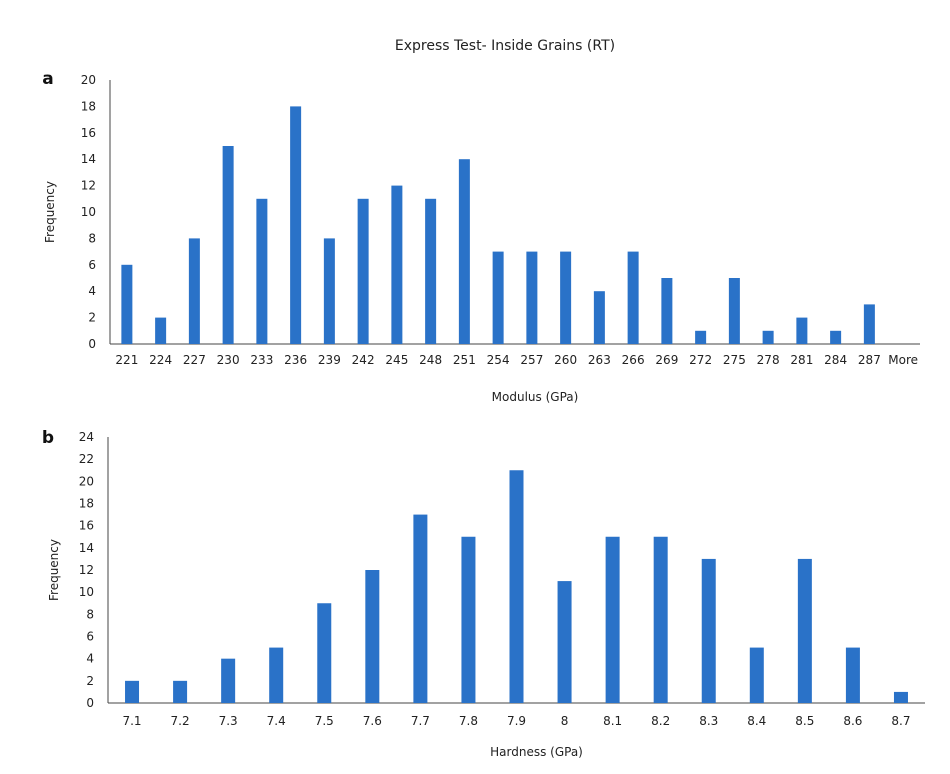 The image size is (950, 774). What do you see at coordinates (903, 360) in the screenshot?
I see `x-tick-label: More` at bounding box center [903, 360].